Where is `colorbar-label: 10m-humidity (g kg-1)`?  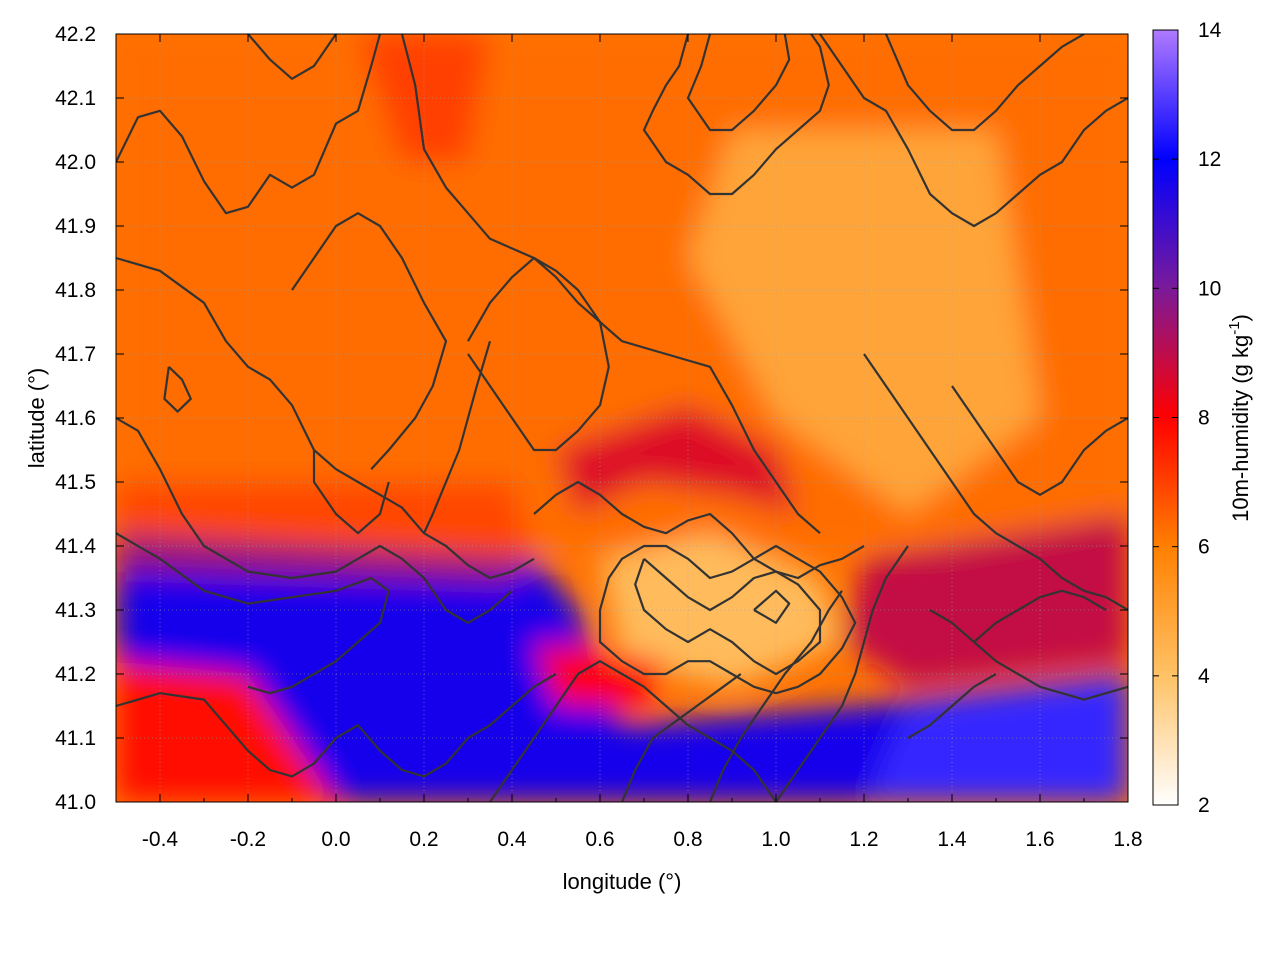
colorbar-label: 10m-humidity (g kg-1) is located at coordinates (1239, 418).